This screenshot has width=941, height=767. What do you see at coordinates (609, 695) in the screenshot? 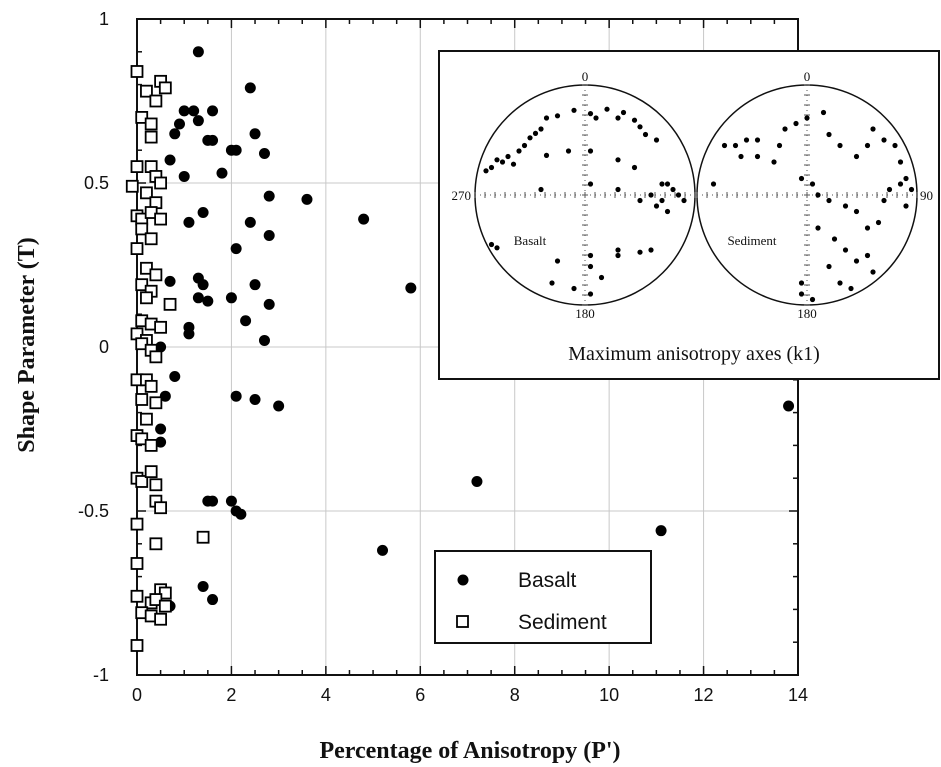
I see `x-tick-label: 10` at bounding box center [609, 695].